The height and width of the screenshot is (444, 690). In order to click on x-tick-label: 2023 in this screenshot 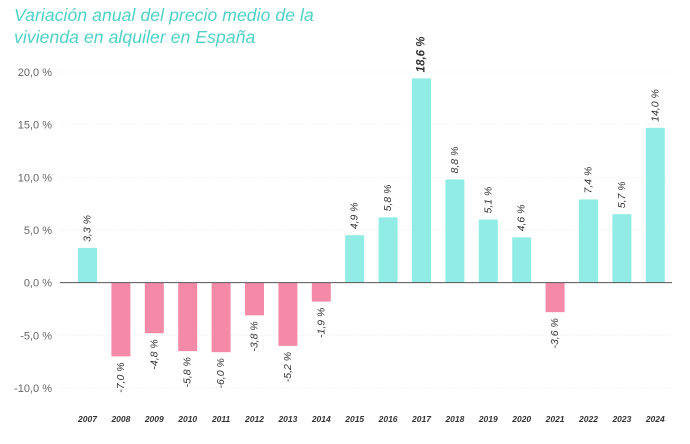, I will do `click(621, 419)`.